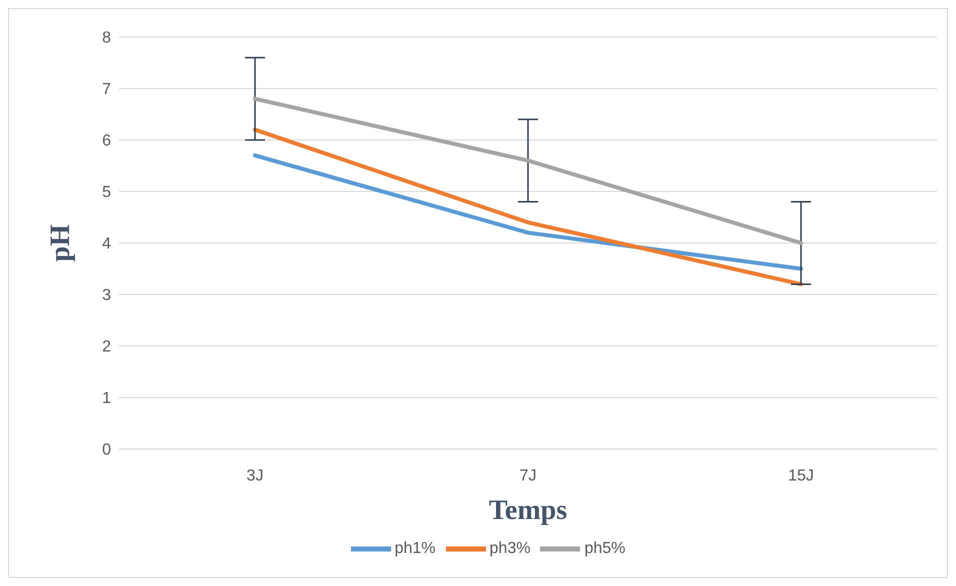 The width and height of the screenshot is (956, 586). What do you see at coordinates (107, 89) in the screenshot?
I see `y-tick-label: 7` at bounding box center [107, 89].